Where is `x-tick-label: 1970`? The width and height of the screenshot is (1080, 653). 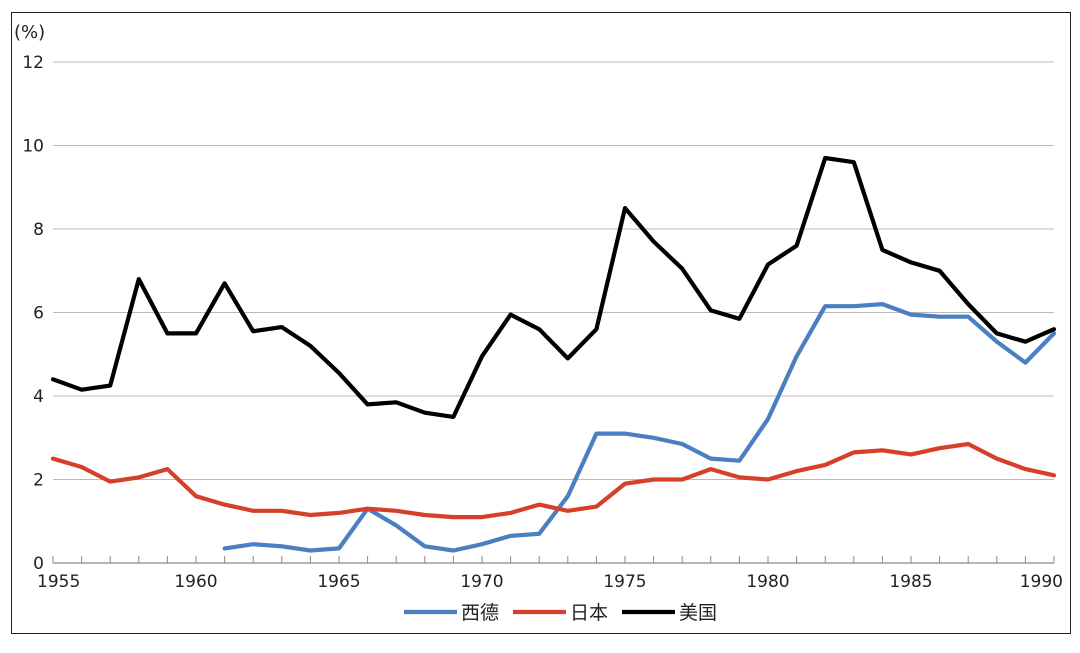 x-tick-label: 1970 is located at coordinates (481, 582).